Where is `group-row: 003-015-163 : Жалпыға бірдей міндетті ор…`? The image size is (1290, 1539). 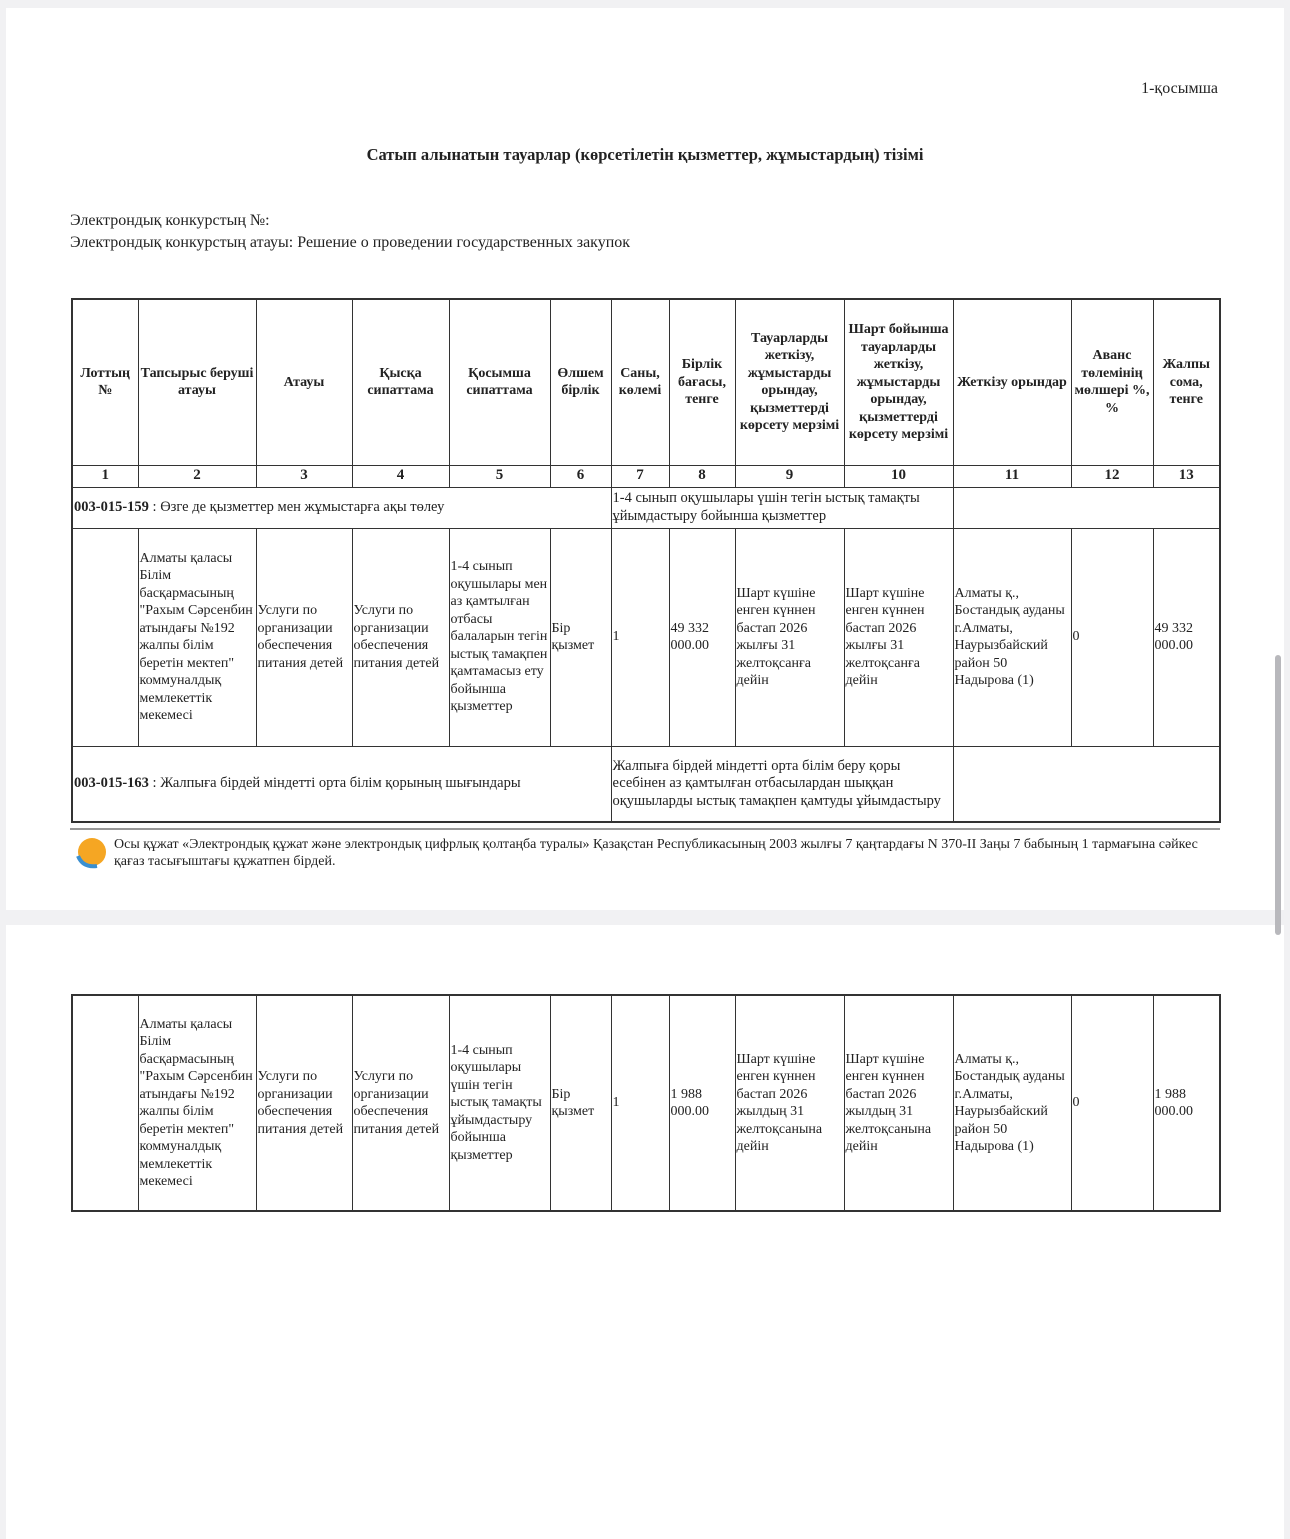
group-row: 003-015-163 : Жалпыға бірдей міндетті ор… is located at coordinates (646, 784).